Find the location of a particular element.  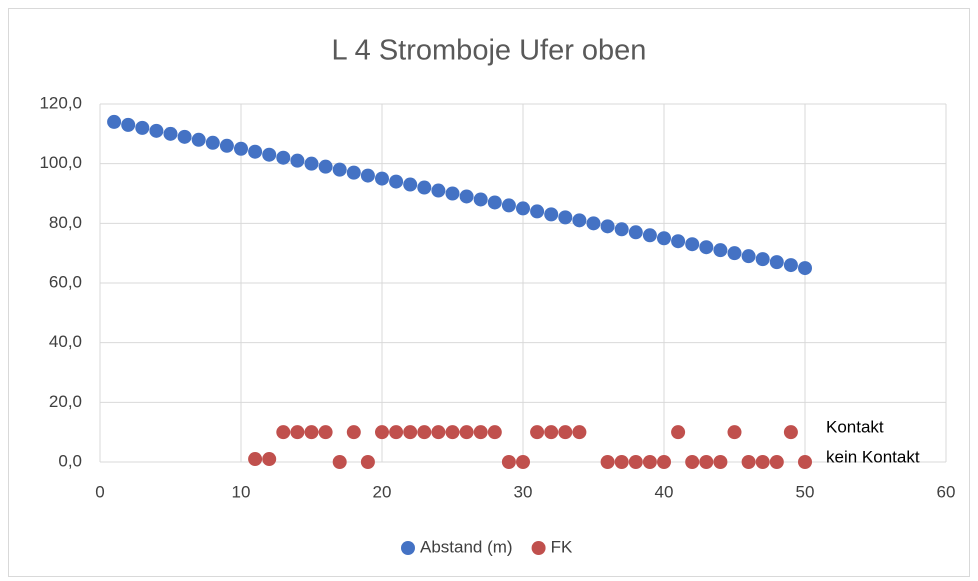

y-tick-label: 20,0 is located at coordinates (65, 401).